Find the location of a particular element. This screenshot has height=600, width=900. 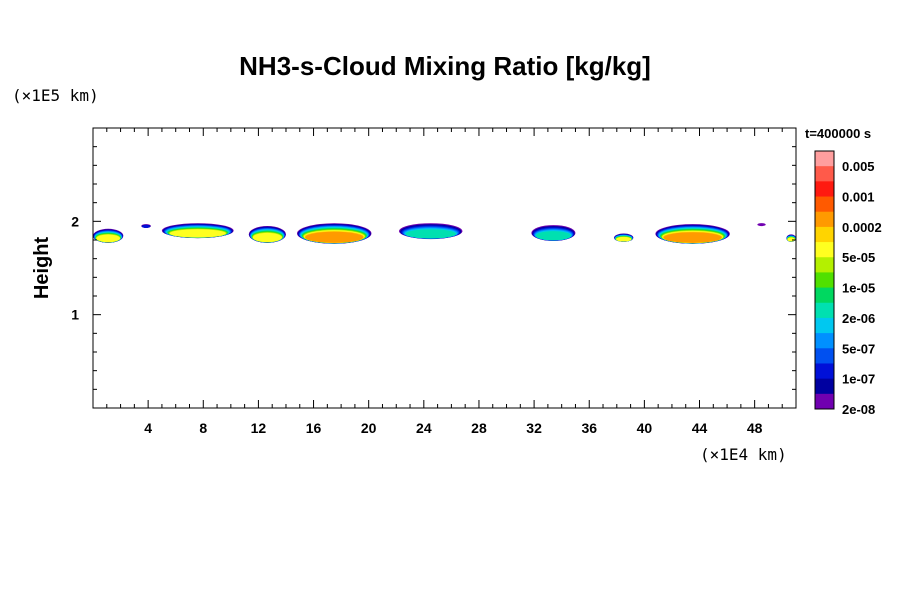

colorbar-frame is located at coordinates (824, 280).